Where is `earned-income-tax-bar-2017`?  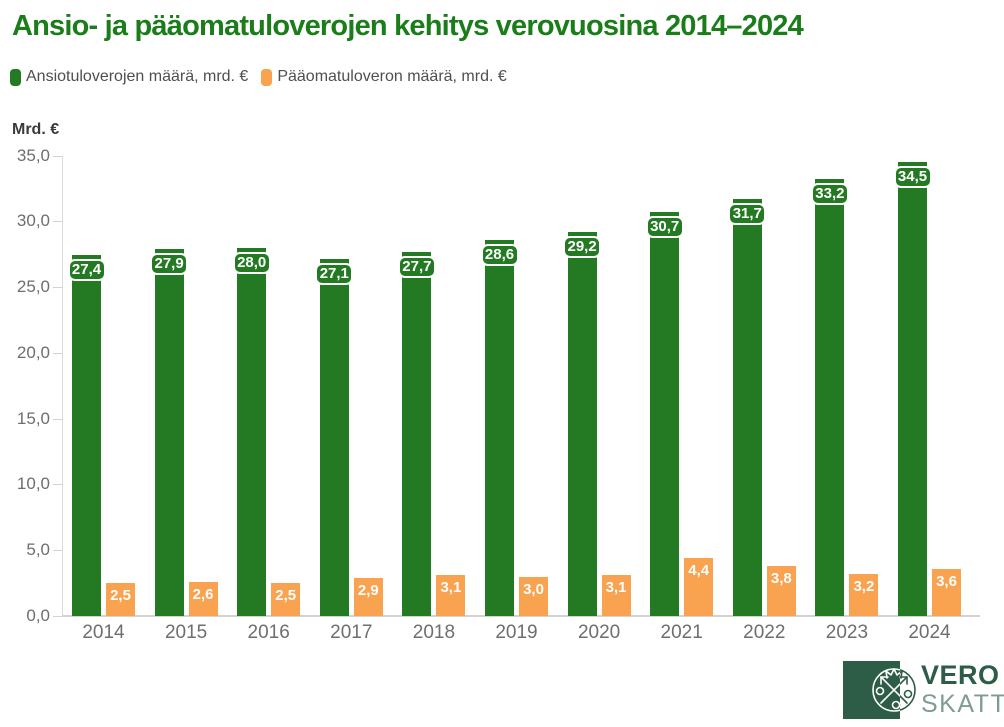 earned-income-tax-bar-2017 is located at coordinates (334, 437).